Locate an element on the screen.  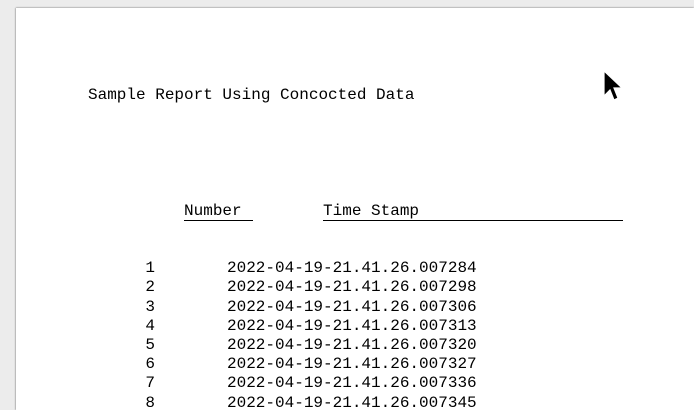
report-row: 6 2022-04-19-21.41.26.007327 is located at coordinates (307, 364).